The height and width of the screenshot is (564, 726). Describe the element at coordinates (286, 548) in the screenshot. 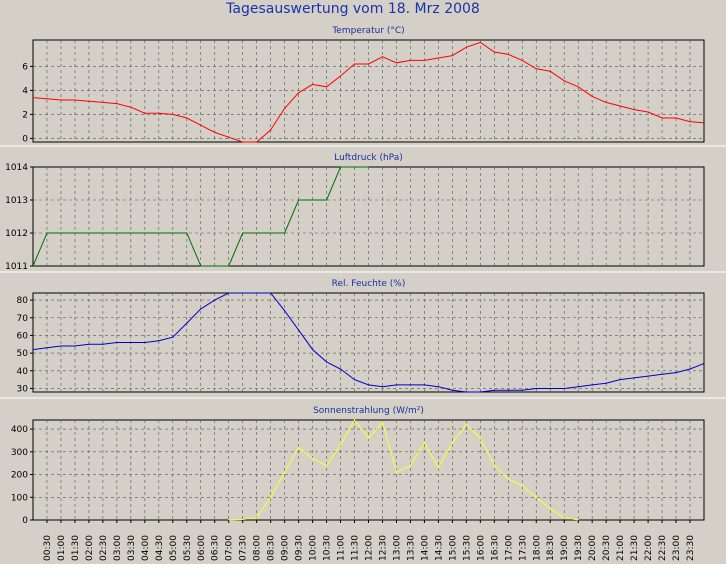

I see `x-tick-label: 09:00` at that location.